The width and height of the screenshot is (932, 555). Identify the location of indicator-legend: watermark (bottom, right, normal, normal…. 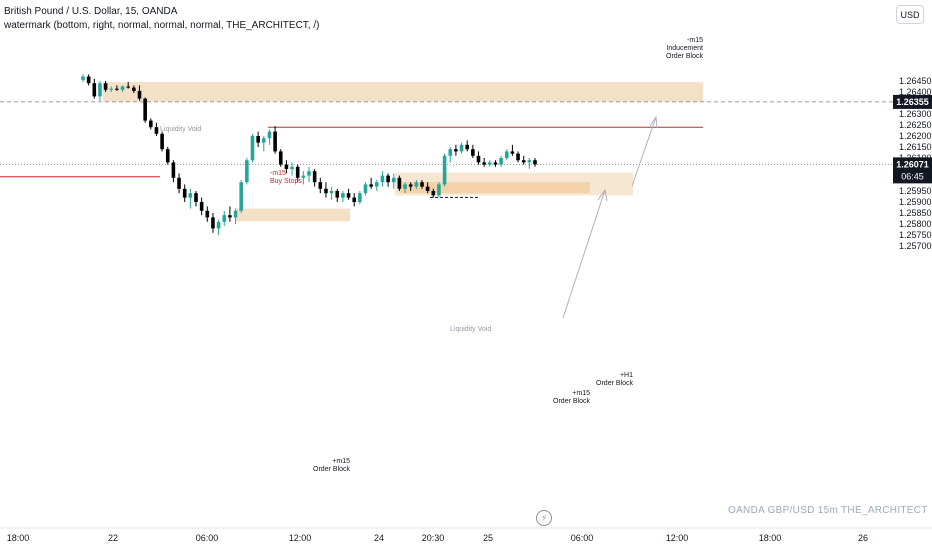
(162, 25).